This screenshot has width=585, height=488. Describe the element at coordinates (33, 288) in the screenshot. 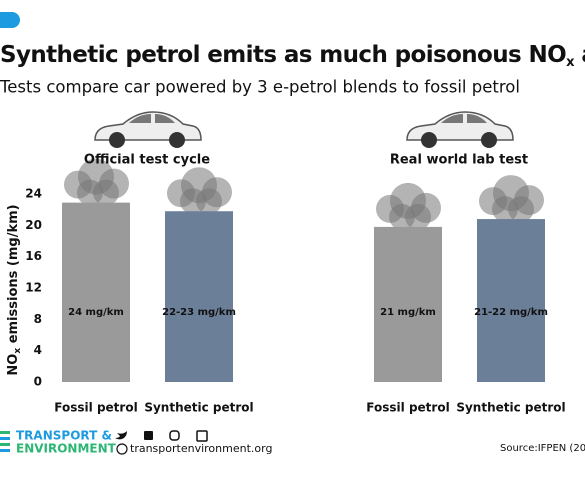

I see `y-tick-label: 12` at that location.